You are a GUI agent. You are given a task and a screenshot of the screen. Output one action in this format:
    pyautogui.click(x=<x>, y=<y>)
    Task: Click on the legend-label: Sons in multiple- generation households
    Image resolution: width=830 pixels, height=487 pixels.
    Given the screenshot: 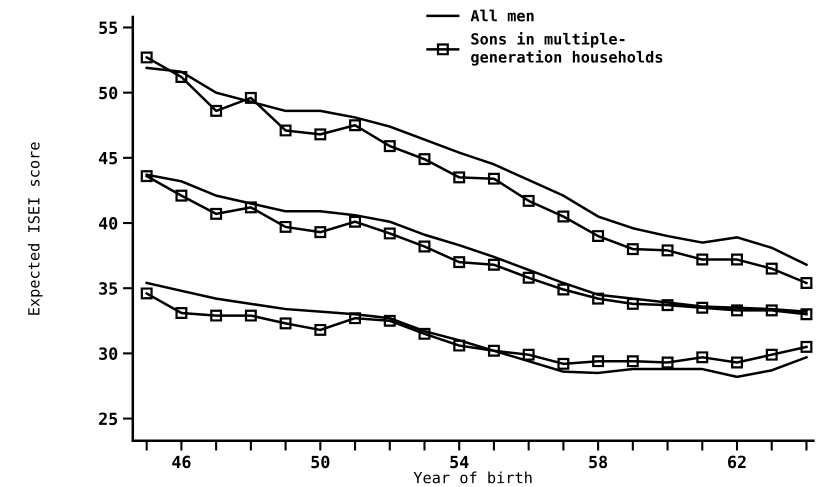 What is the action you would take?
    pyautogui.click(x=566, y=49)
    